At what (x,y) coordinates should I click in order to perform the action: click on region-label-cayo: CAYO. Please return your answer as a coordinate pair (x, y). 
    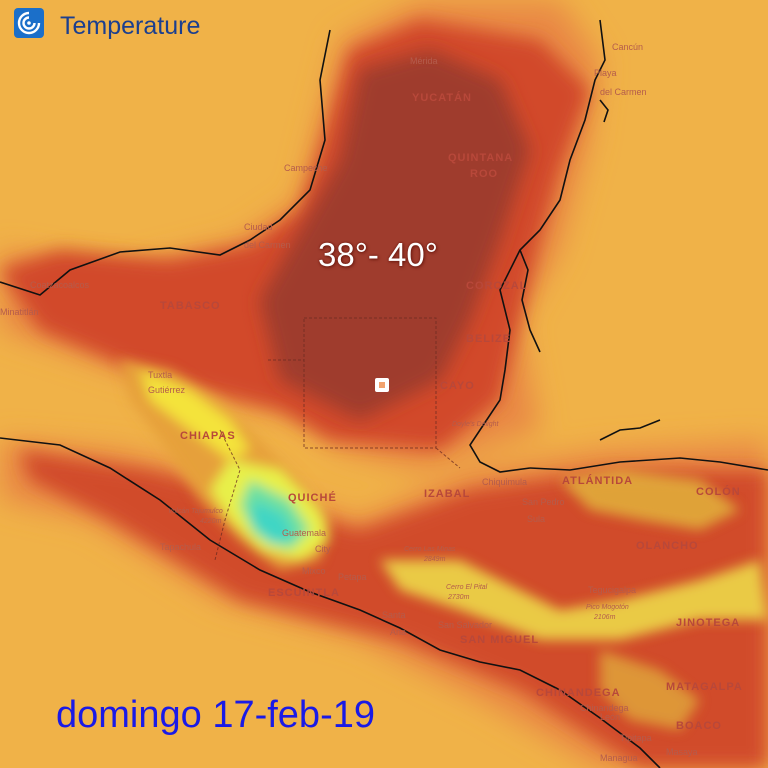
    Looking at the image, I should click on (457, 386).